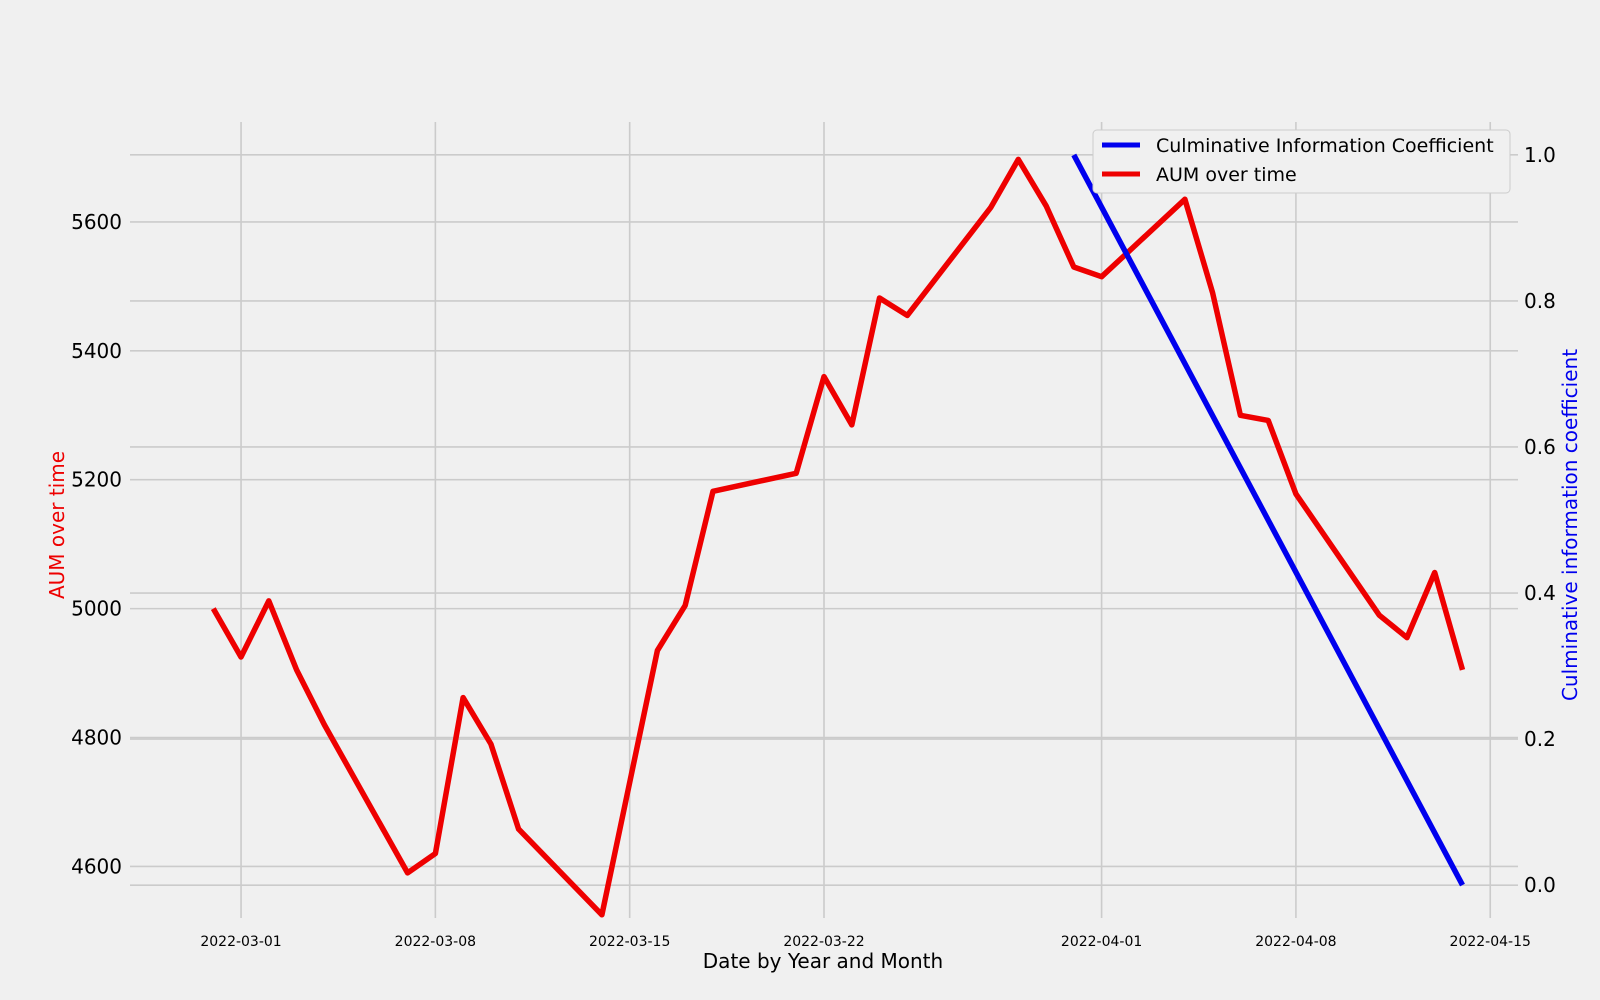 The width and height of the screenshot is (1600, 1000). What do you see at coordinates (1490, 942) in the screenshot?
I see `x-tick-label: 2022-04-15` at bounding box center [1490, 942].